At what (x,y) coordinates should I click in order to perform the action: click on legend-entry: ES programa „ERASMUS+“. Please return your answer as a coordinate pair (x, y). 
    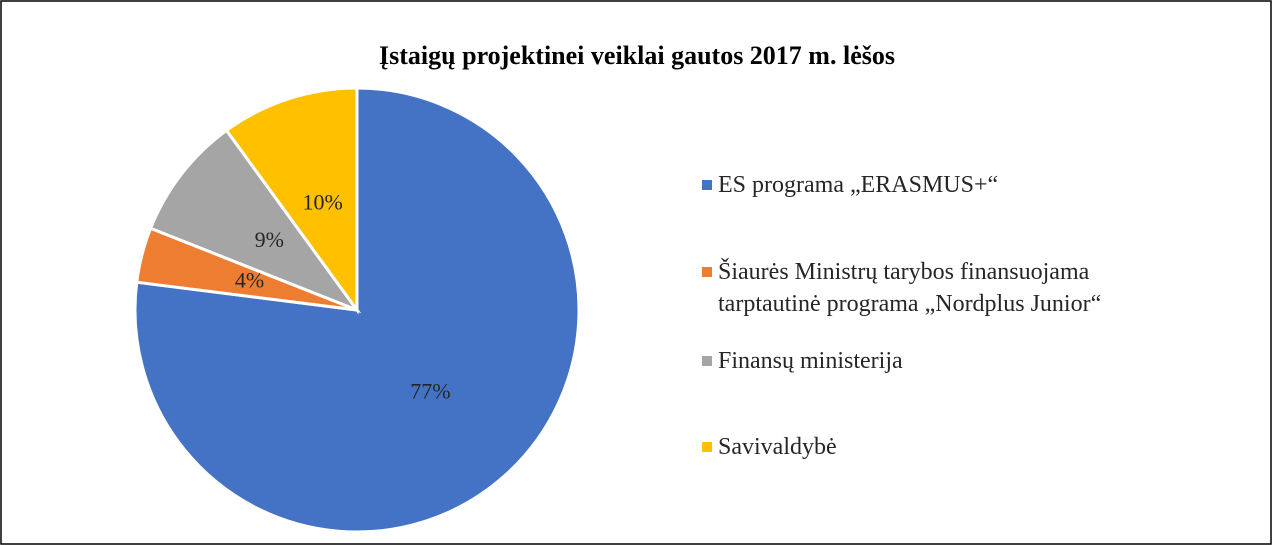
    Looking at the image, I should click on (932, 185).